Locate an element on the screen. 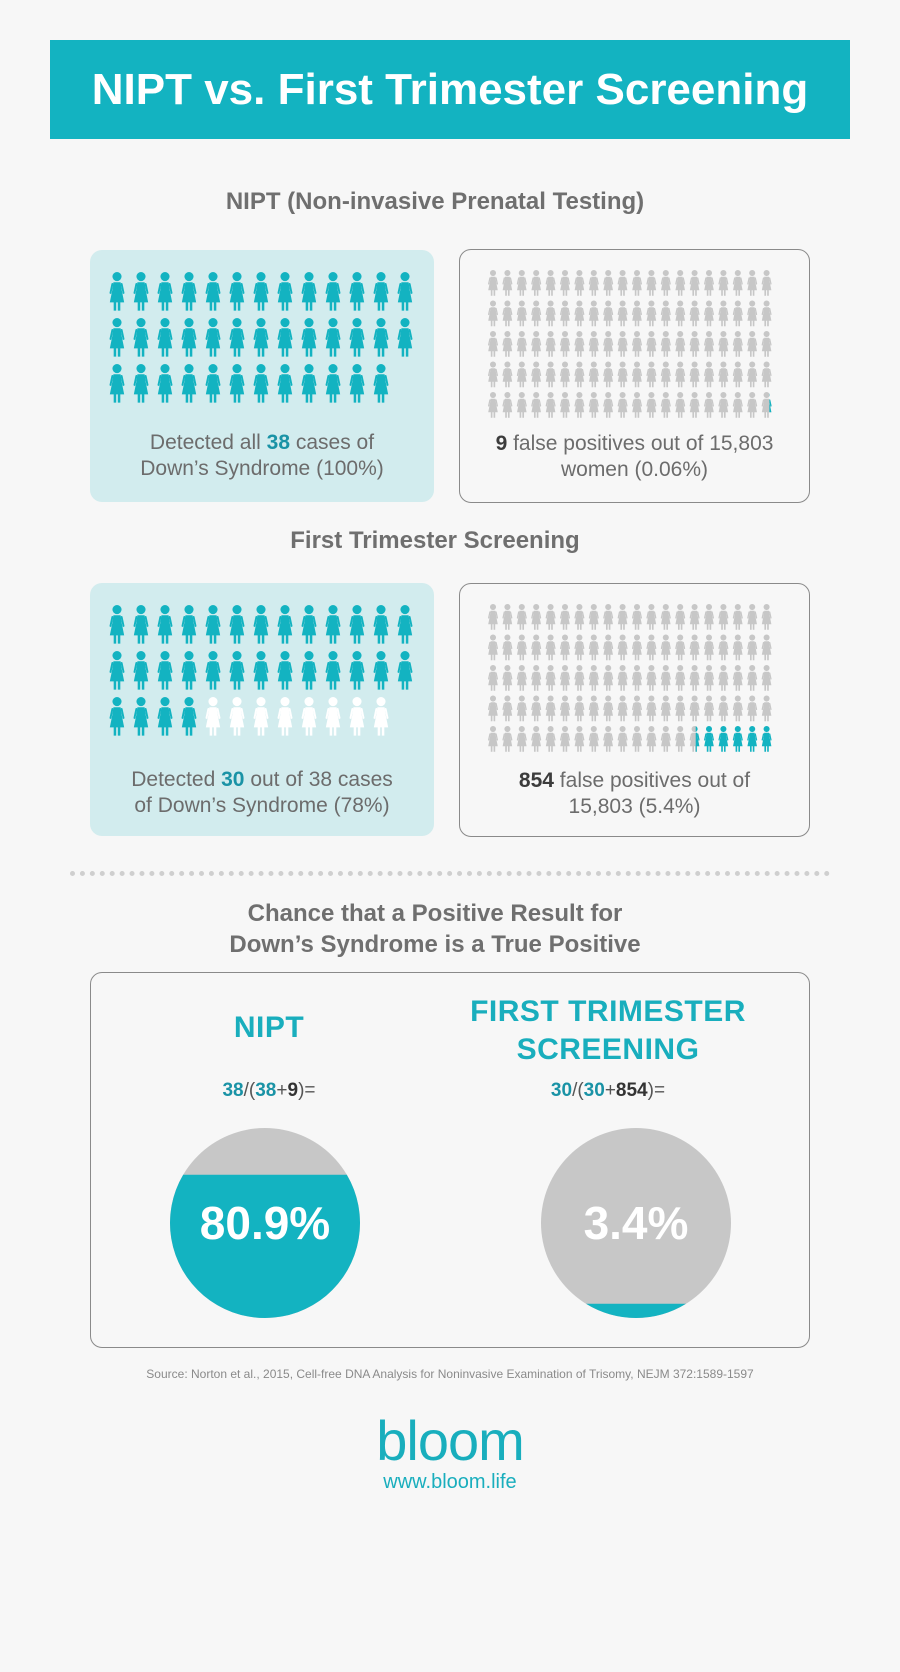  fts-false-positive-pictograph is located at coordinates (630, 678).